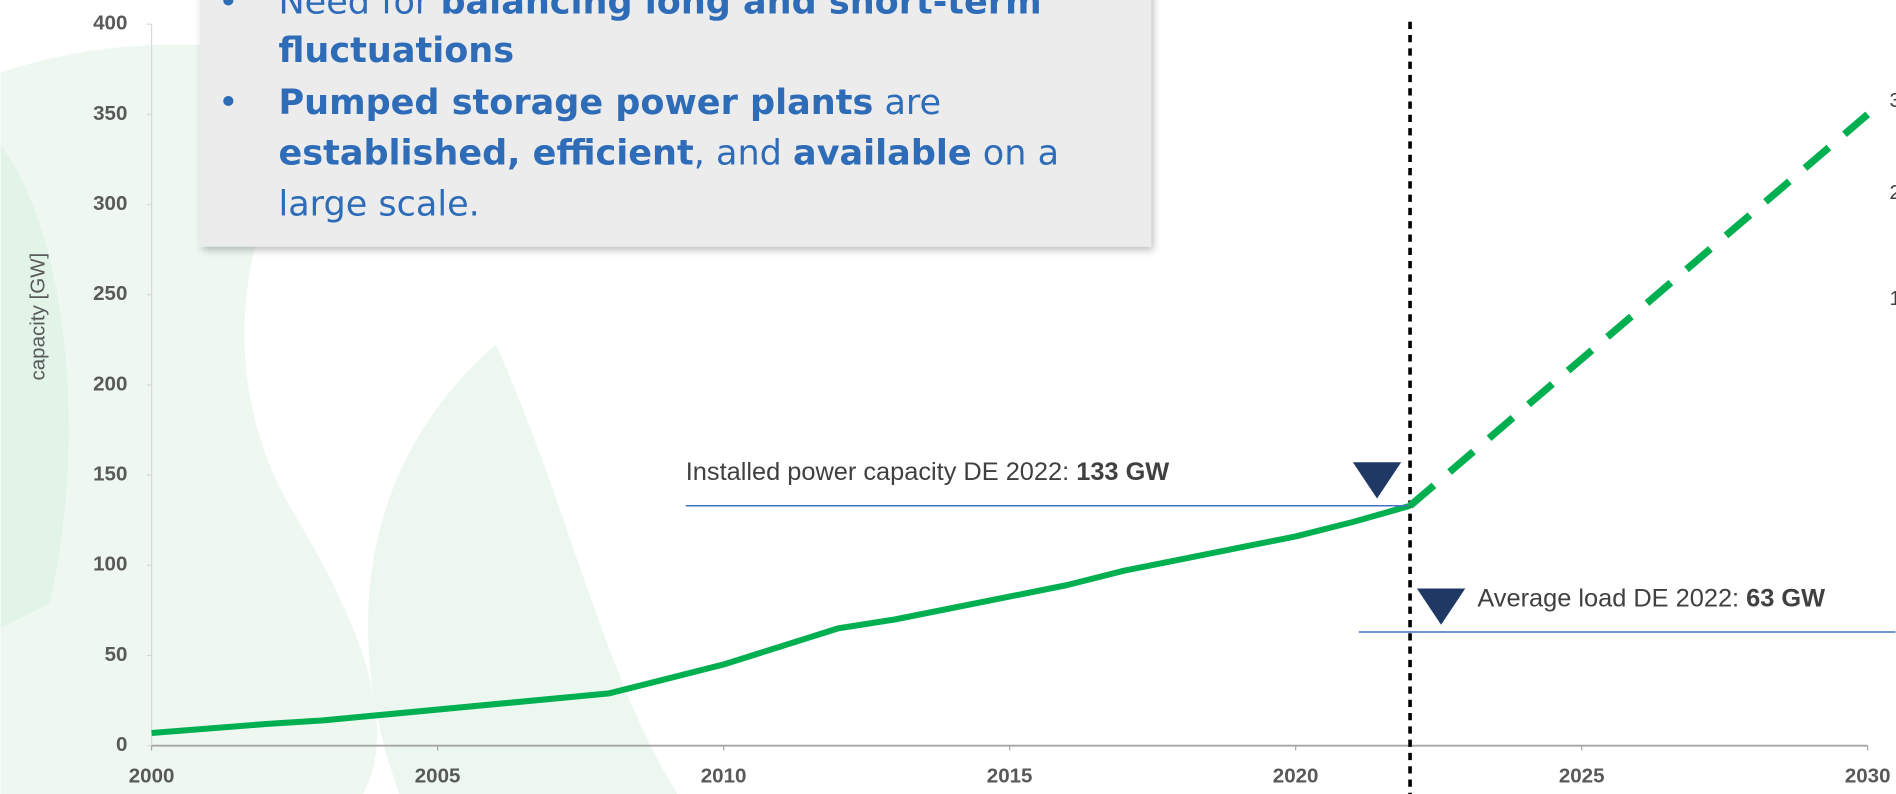  Describe the element at coordinates (1892, 298) in the screenshot. I see `right-axis-fragment: 1` at that location.